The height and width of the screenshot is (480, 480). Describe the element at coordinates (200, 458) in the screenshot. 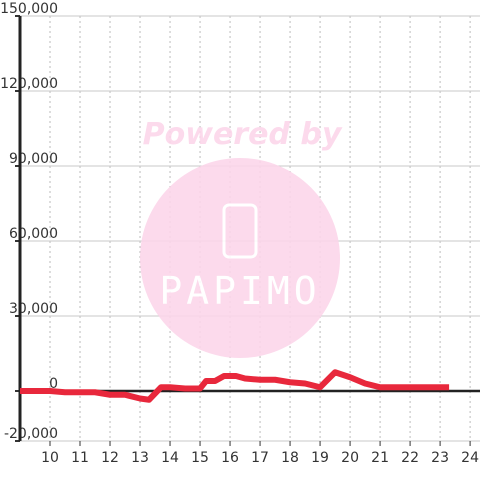

I see `x-tick-label: 15` at that location.